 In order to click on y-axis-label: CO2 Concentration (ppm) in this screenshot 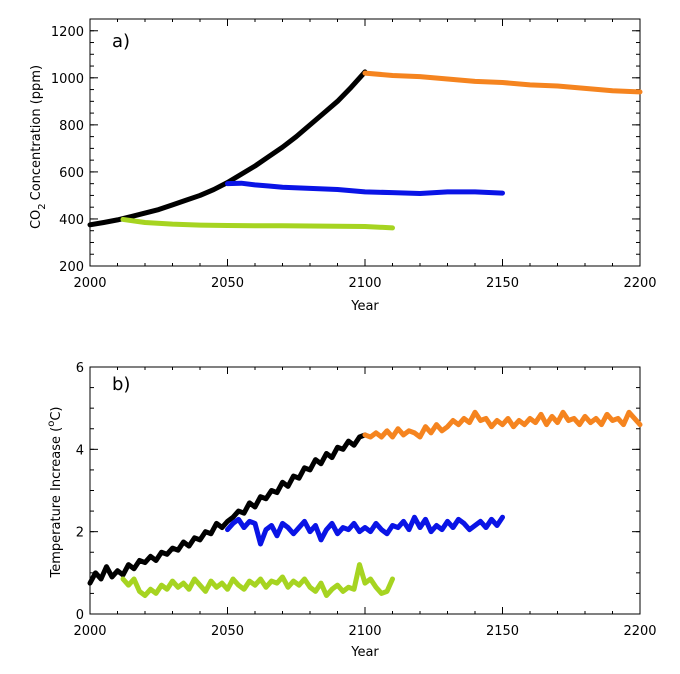, I will do `click(38, 147)`.